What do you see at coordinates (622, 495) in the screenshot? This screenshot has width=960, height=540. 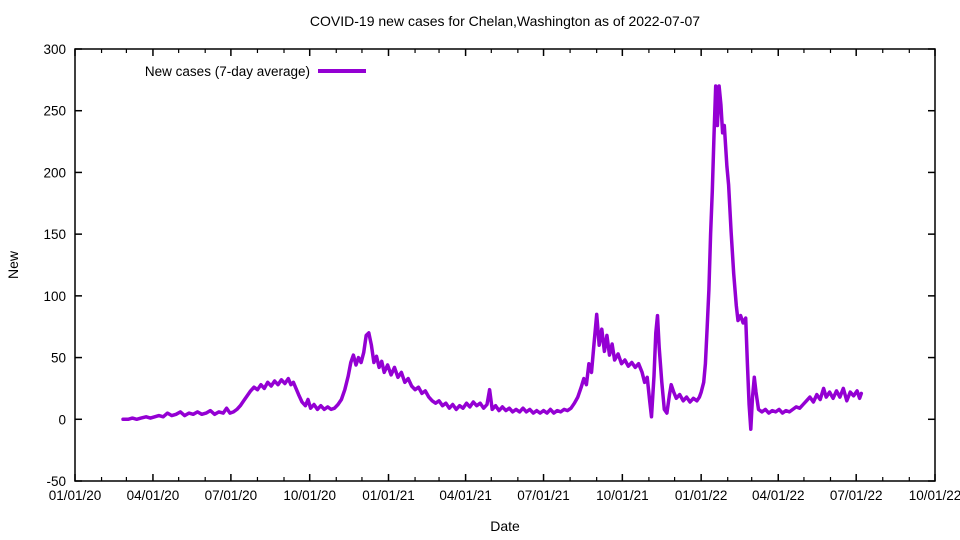 I see `x-tick-label: 10/01/21` at bounding box center [622, 495].